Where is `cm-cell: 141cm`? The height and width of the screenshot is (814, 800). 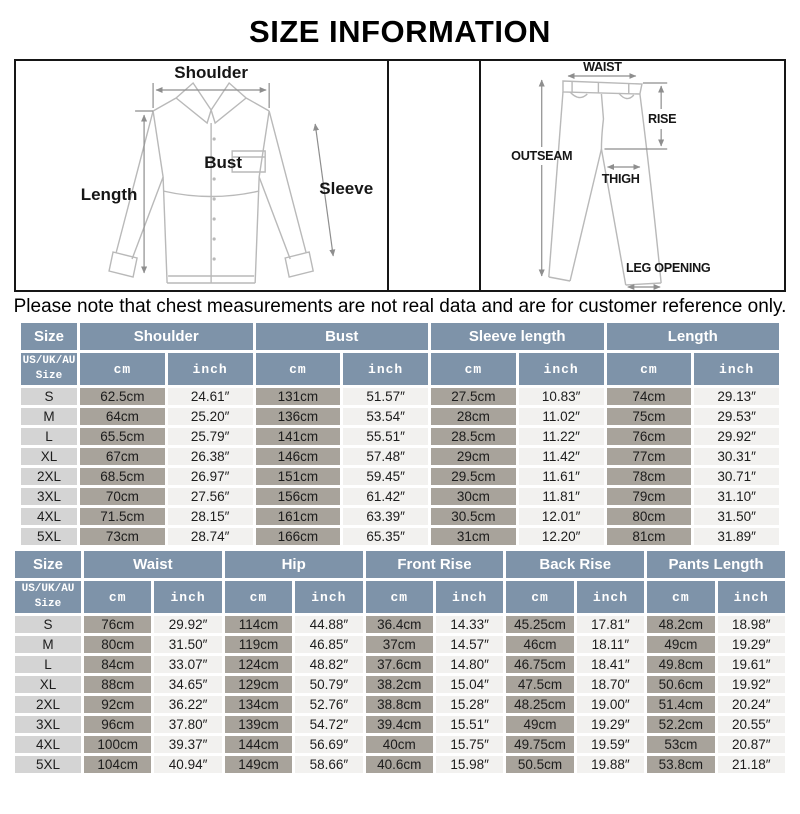 cm-cell: 141cm is located at coordinates (298, 436).